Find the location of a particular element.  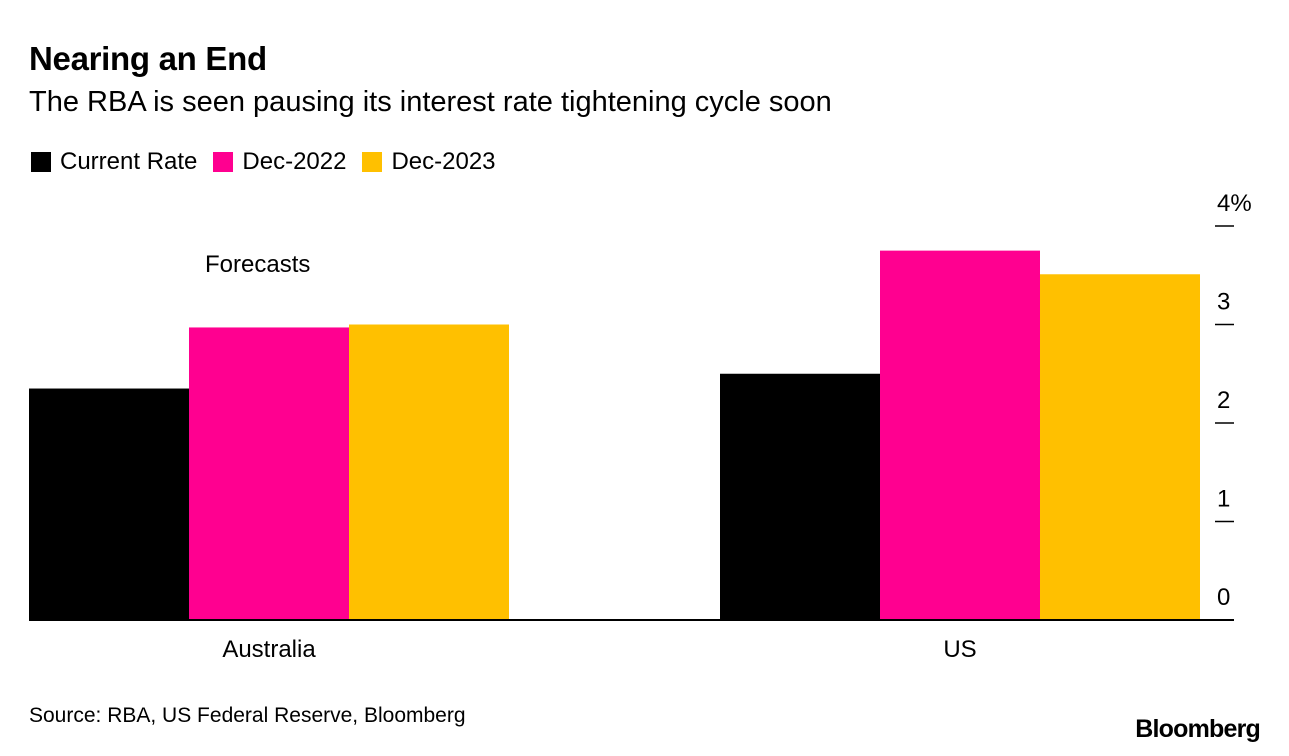

chart-title: Nearing an End is located at coordinates (148, 58).